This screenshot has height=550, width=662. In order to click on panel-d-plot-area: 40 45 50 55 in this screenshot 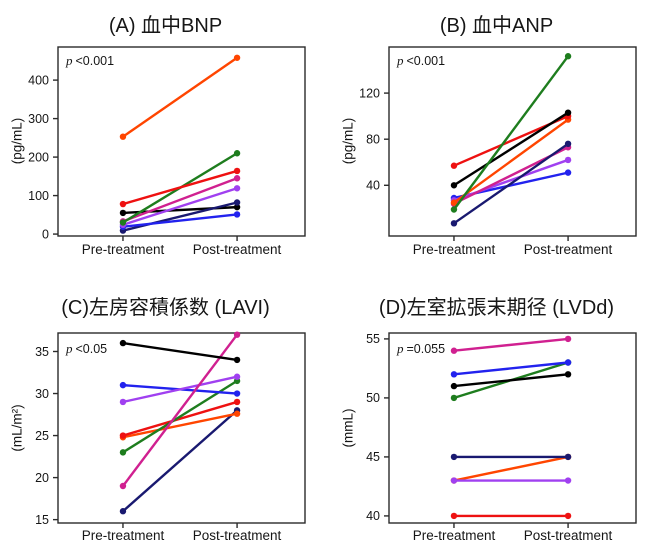, I will do `click(501, 430)`.